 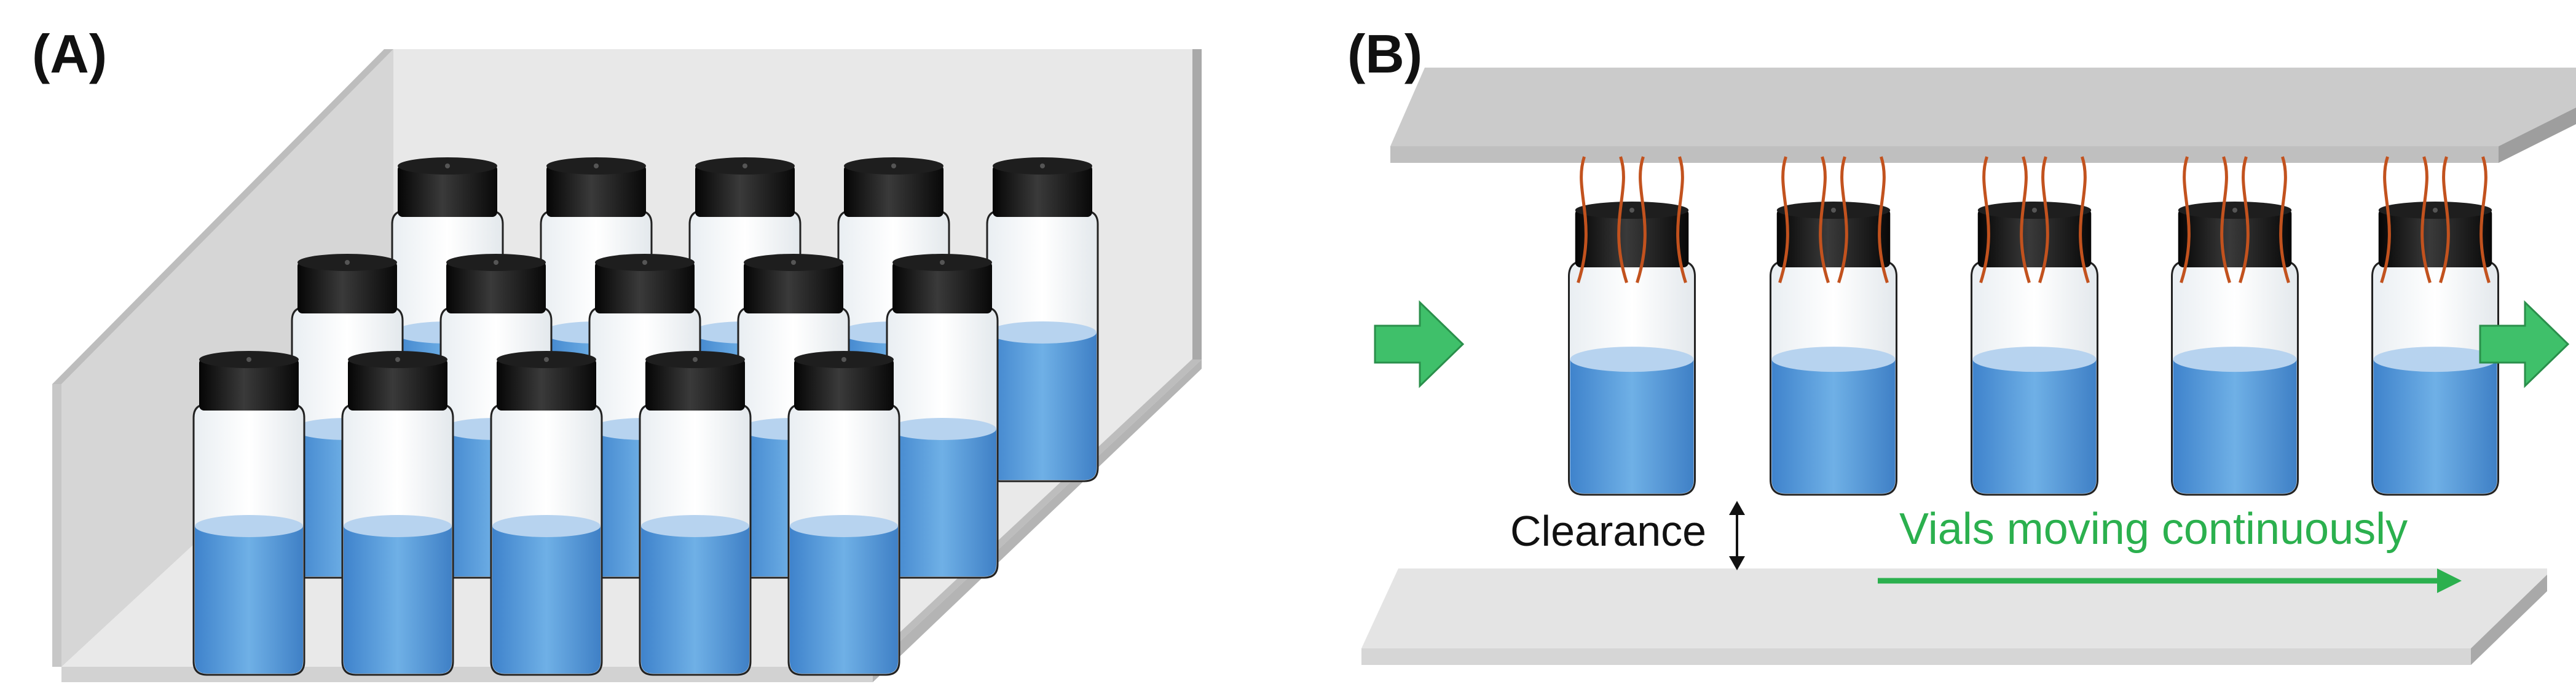 I want to click on tray-right-wall, so click(x=1037, y=508).